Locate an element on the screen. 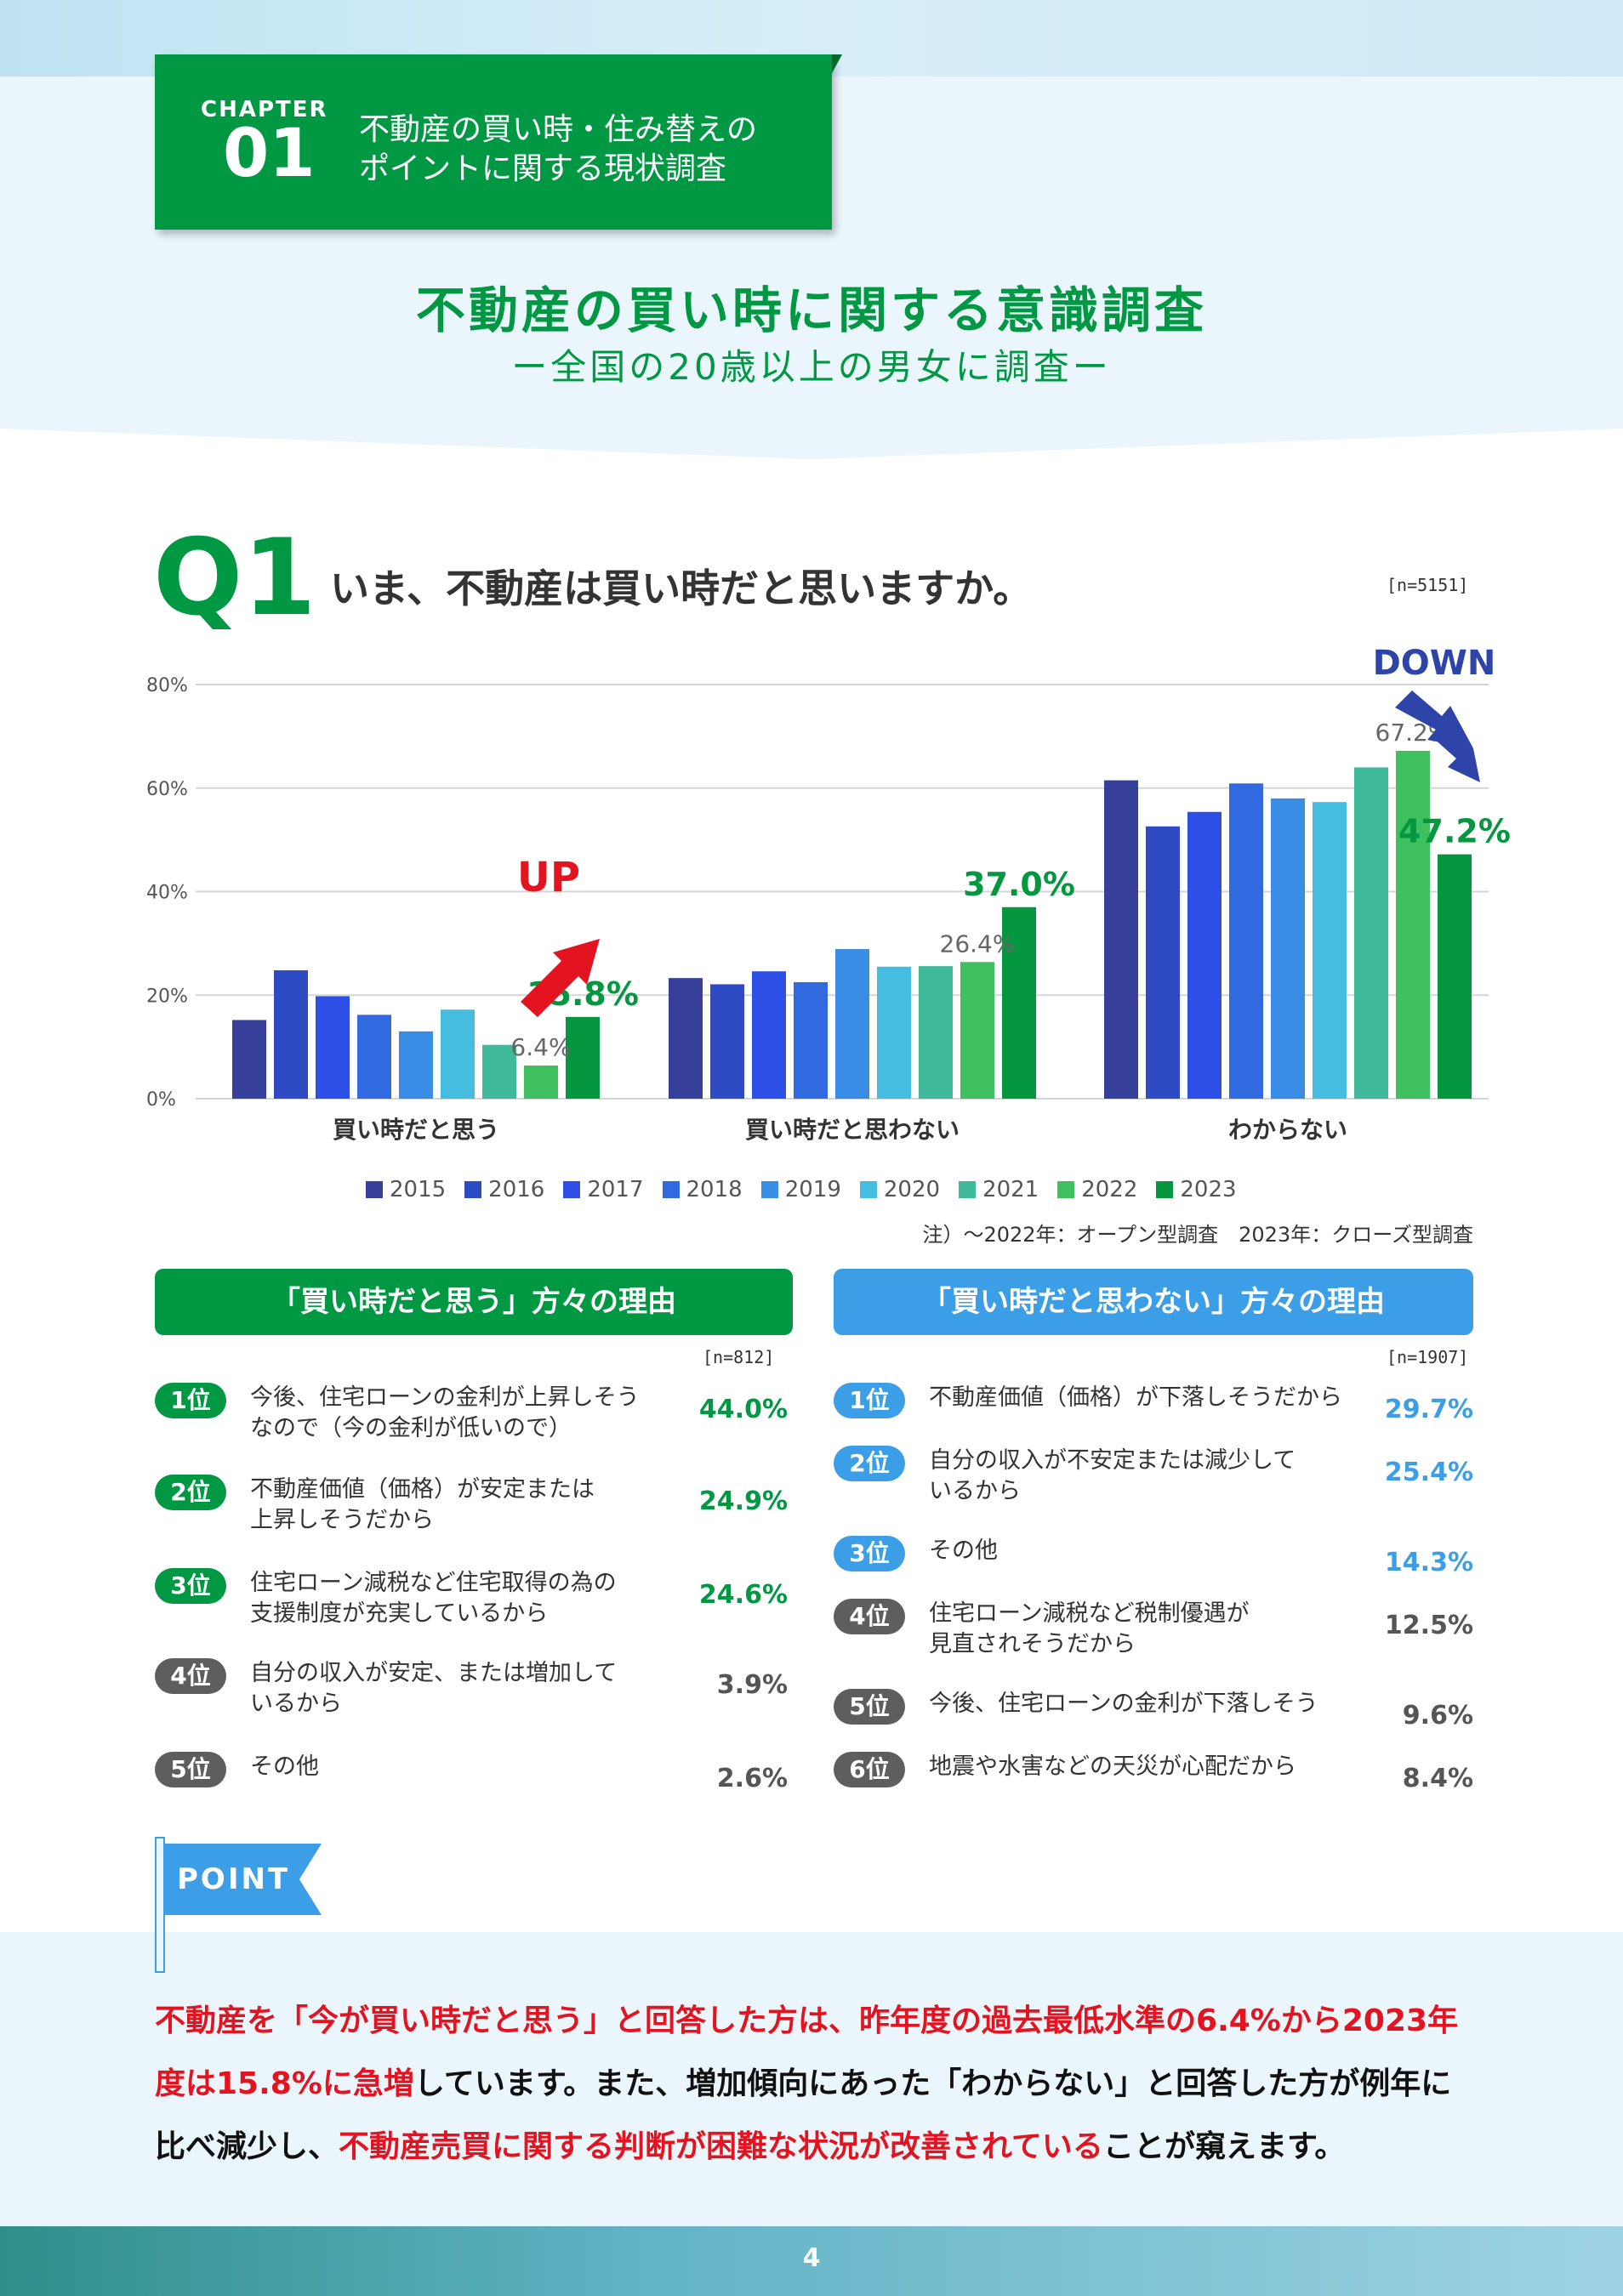  reason-row: 5位 今後、住宅ローンの金利が下落しそう 9.6% is located at coordinates (1153, 1723).